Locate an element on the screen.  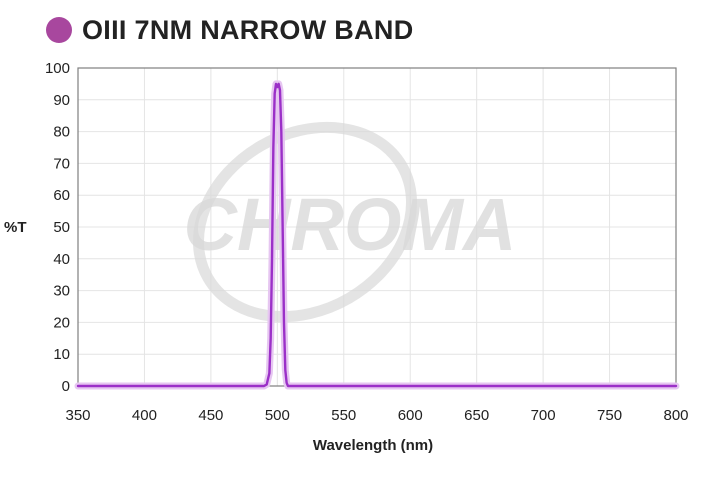
x-tick-600: 600 is located at coordinates (410, 415).